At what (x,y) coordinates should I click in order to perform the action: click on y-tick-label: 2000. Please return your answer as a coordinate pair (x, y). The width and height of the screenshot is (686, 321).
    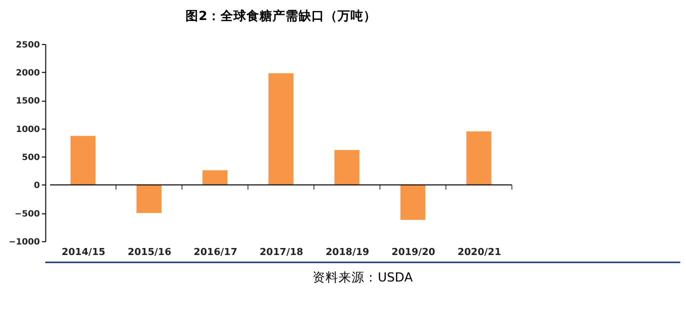
    Looking at the image, I should click on (28, 73).